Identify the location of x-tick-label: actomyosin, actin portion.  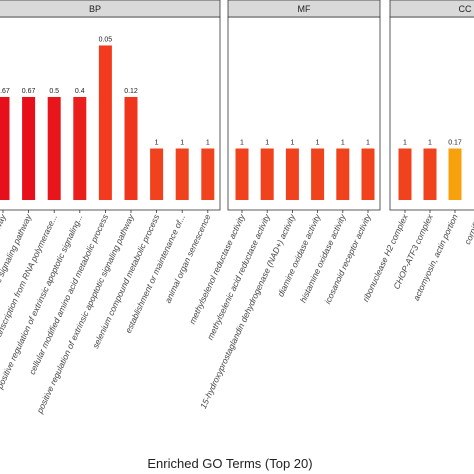
(435, 257).